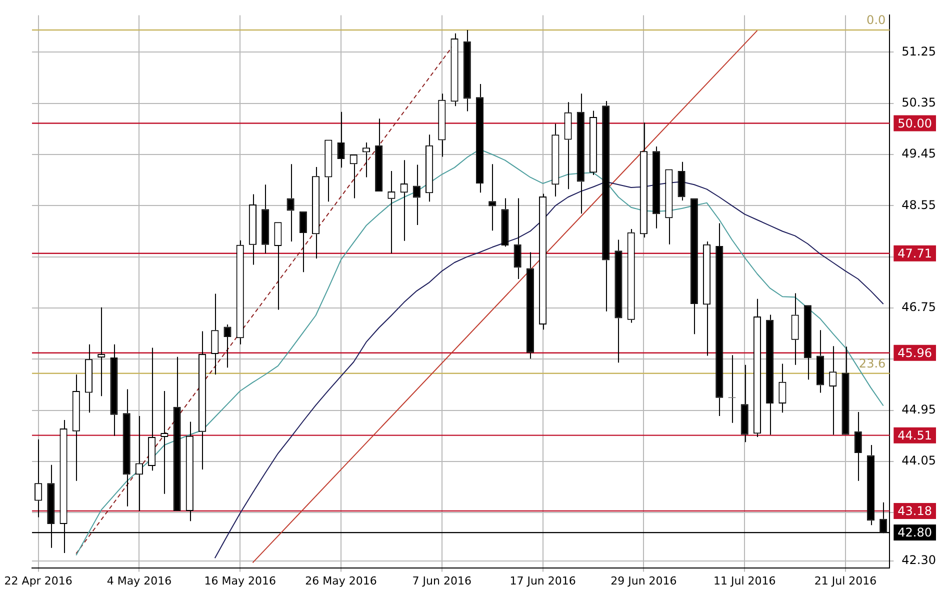 The width and height of the screenshot is (948, 593). Describe the element at coordinates (543, 581) in the screenshot. I see `x-tick-label: 17 Jun 2016` at that location.